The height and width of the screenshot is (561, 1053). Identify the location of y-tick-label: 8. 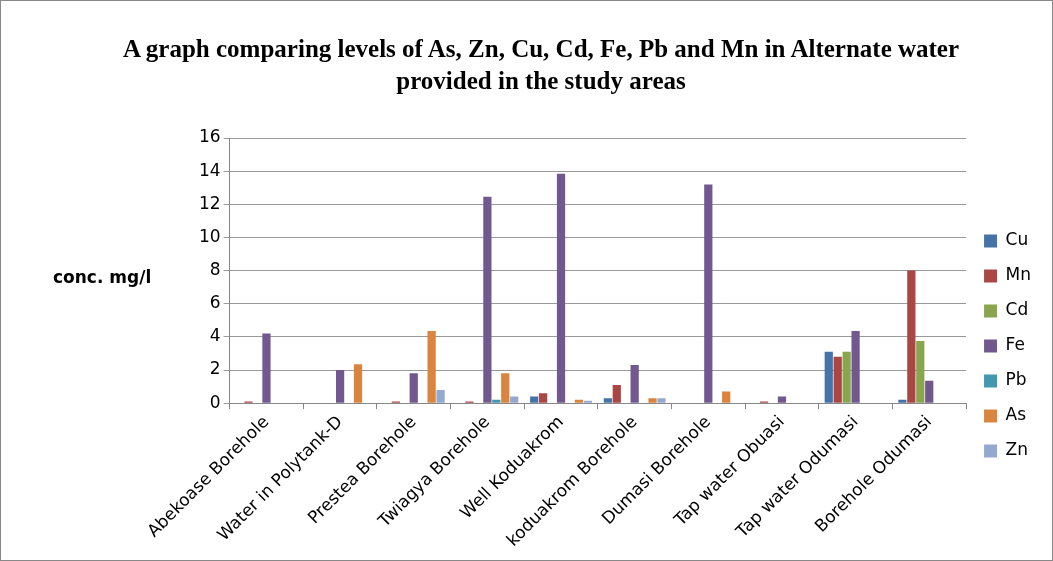
(215, 269).